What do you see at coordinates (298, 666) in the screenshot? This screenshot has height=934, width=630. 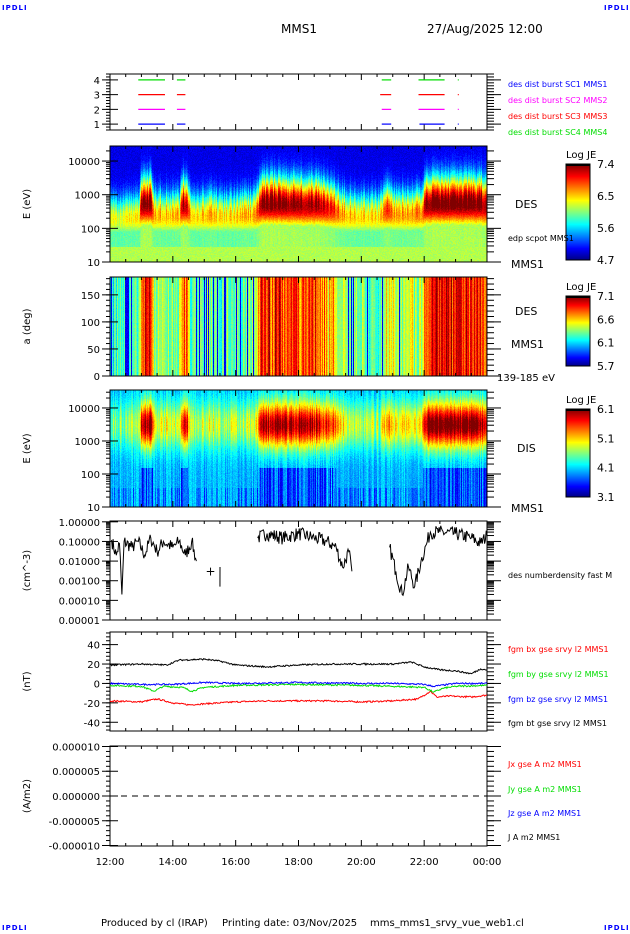 I see `series-line-bt` at bounding box center [298, 666].